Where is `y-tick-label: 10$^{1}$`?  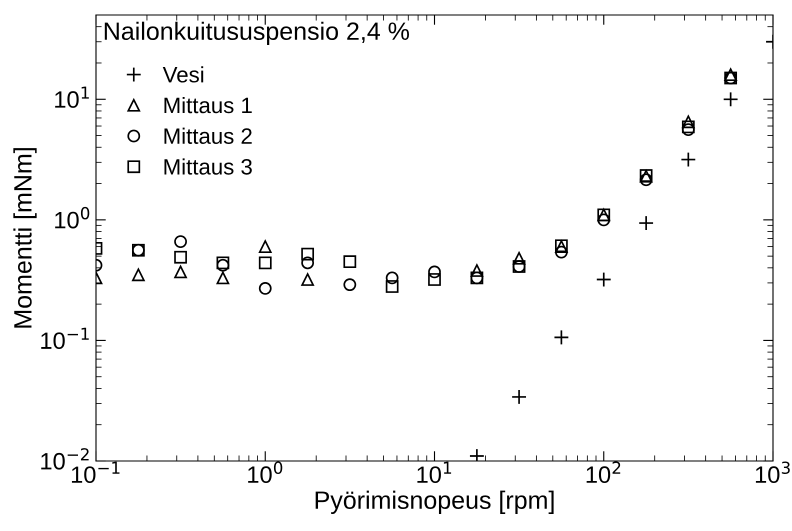 y-tick-label: 10$^{1}$ is located at coordinates (72, 97).